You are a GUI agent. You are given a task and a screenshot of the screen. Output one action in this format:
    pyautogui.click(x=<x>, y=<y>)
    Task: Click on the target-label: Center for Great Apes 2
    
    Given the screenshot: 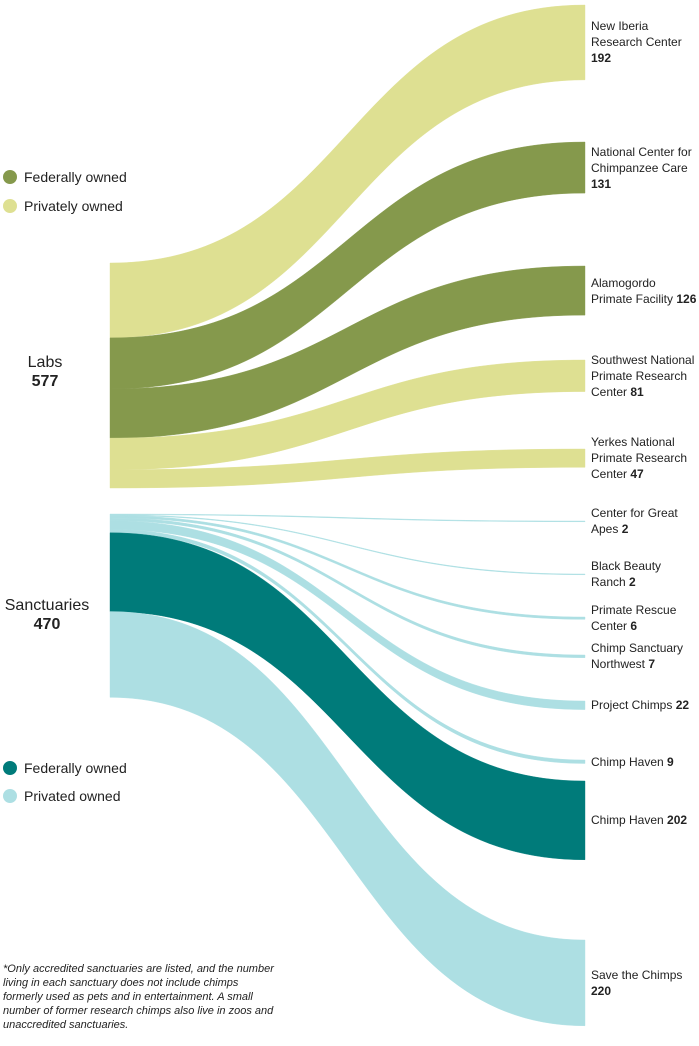 What is the action you would take?
    pyautogui.click(x=644, y=521)
    